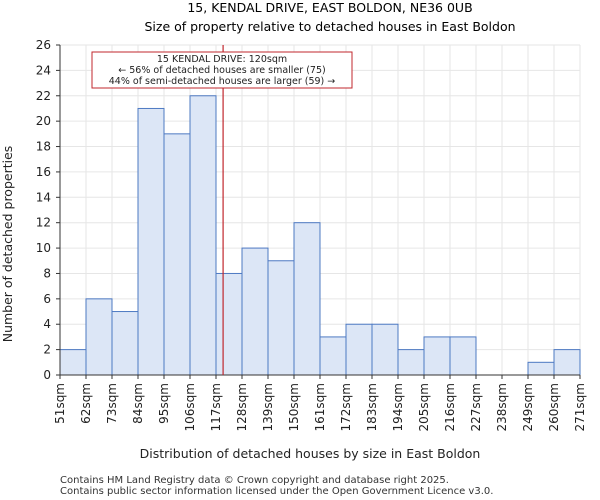 This screenshot has height=500, width=600. I want to click on x-tick-label: 183sqm, so click(372, 407).